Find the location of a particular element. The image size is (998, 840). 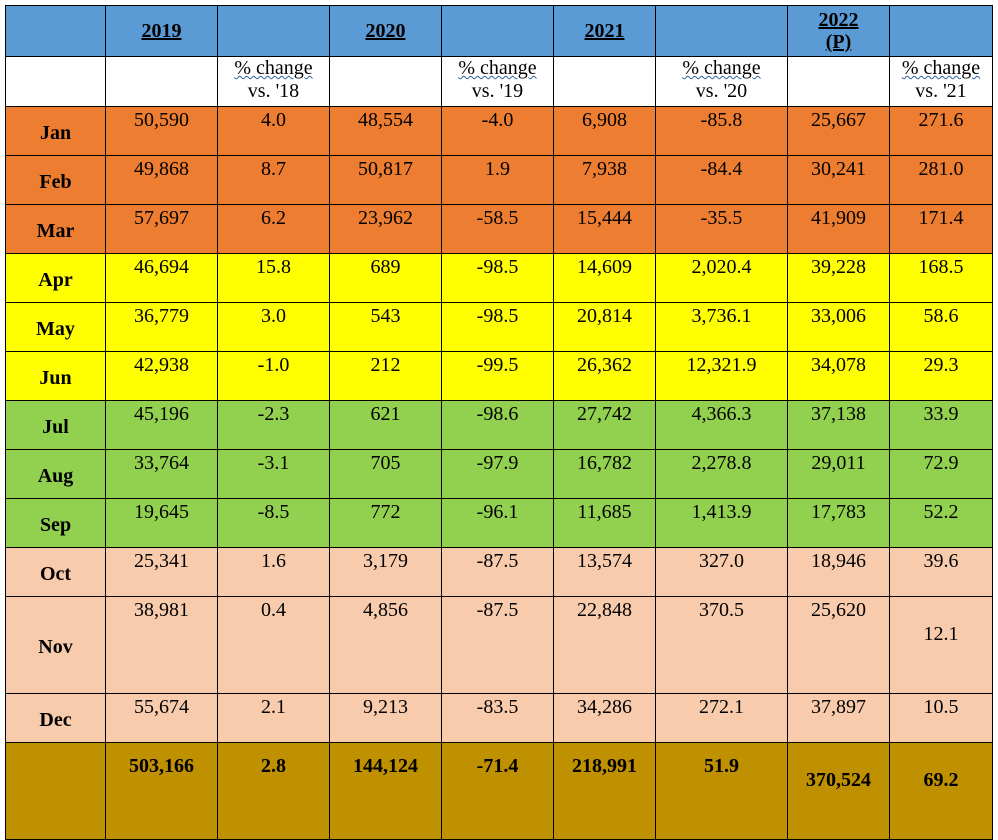

total-value-cell: 51.9 is located at coordinates (721, 791).